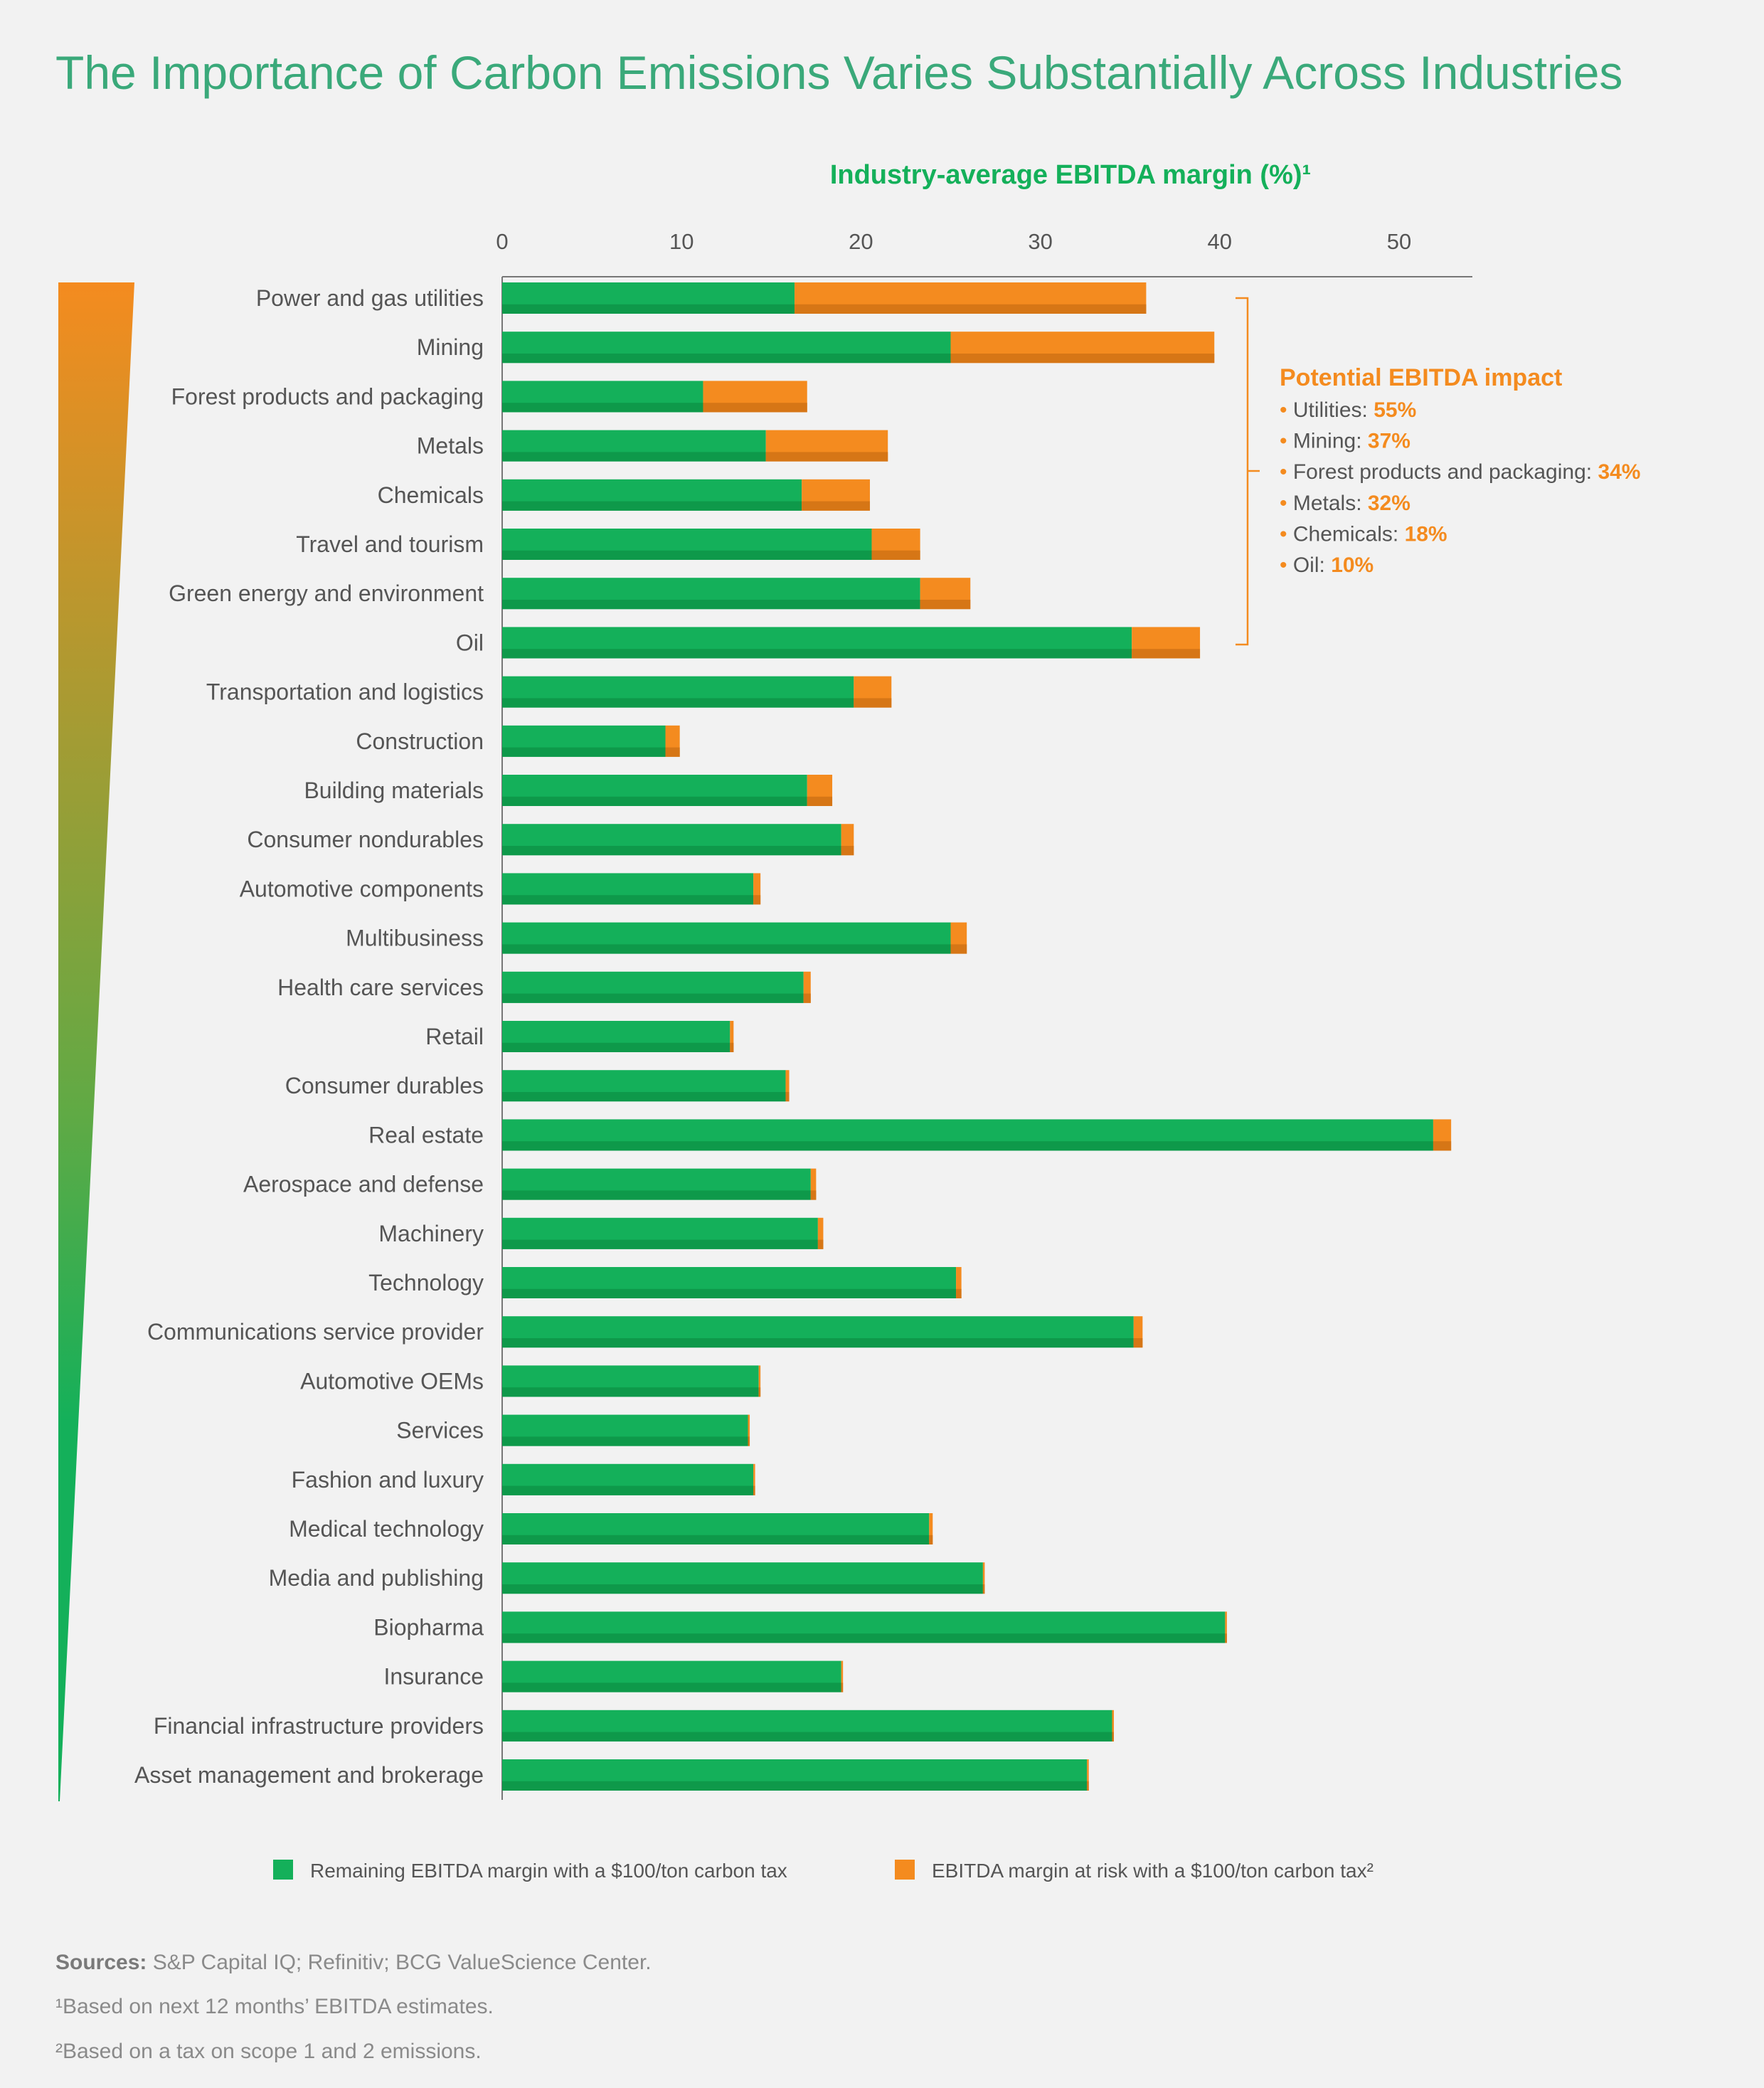 This screenshot has width=1764, height=2088. I want to click on category-label: Green energy and environment, so click(327, 593).